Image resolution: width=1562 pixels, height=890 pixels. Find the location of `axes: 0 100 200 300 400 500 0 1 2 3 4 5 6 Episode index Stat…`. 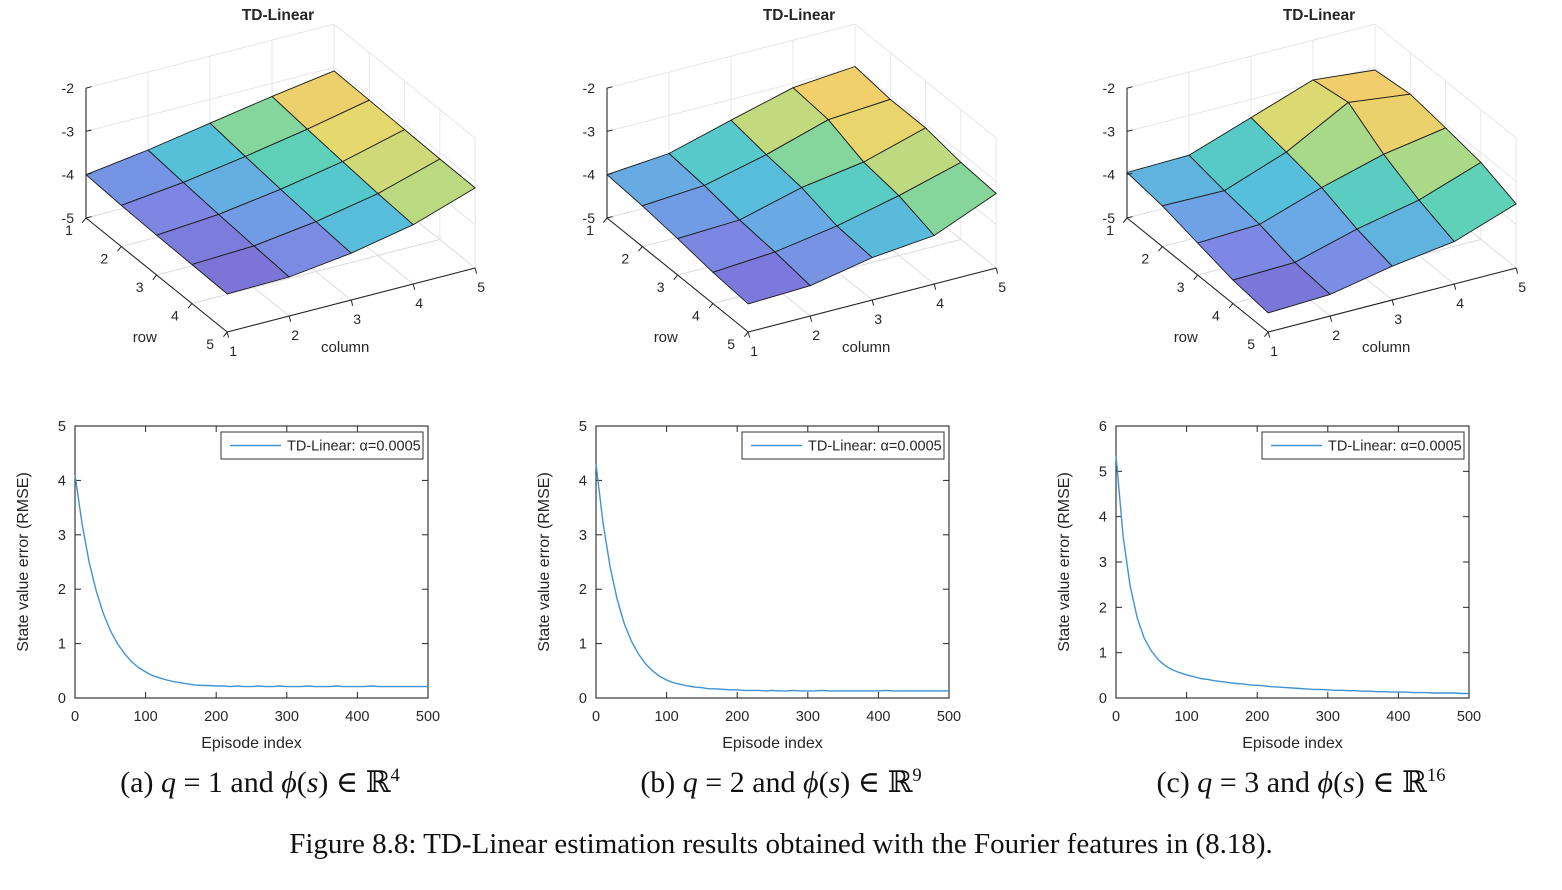

axes: 0 100 200 300 400 500 0 1 2 3 4 5 6 Episode index Stat… is located at coordinates (1268, 585).